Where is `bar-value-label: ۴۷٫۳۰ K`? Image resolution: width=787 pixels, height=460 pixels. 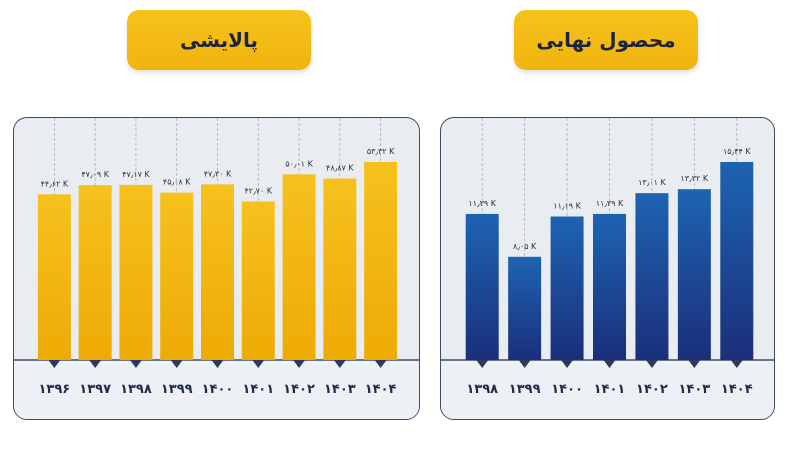 bar-value-label: ۴۷٫۳۰ K is located at coordinates (218, 173).